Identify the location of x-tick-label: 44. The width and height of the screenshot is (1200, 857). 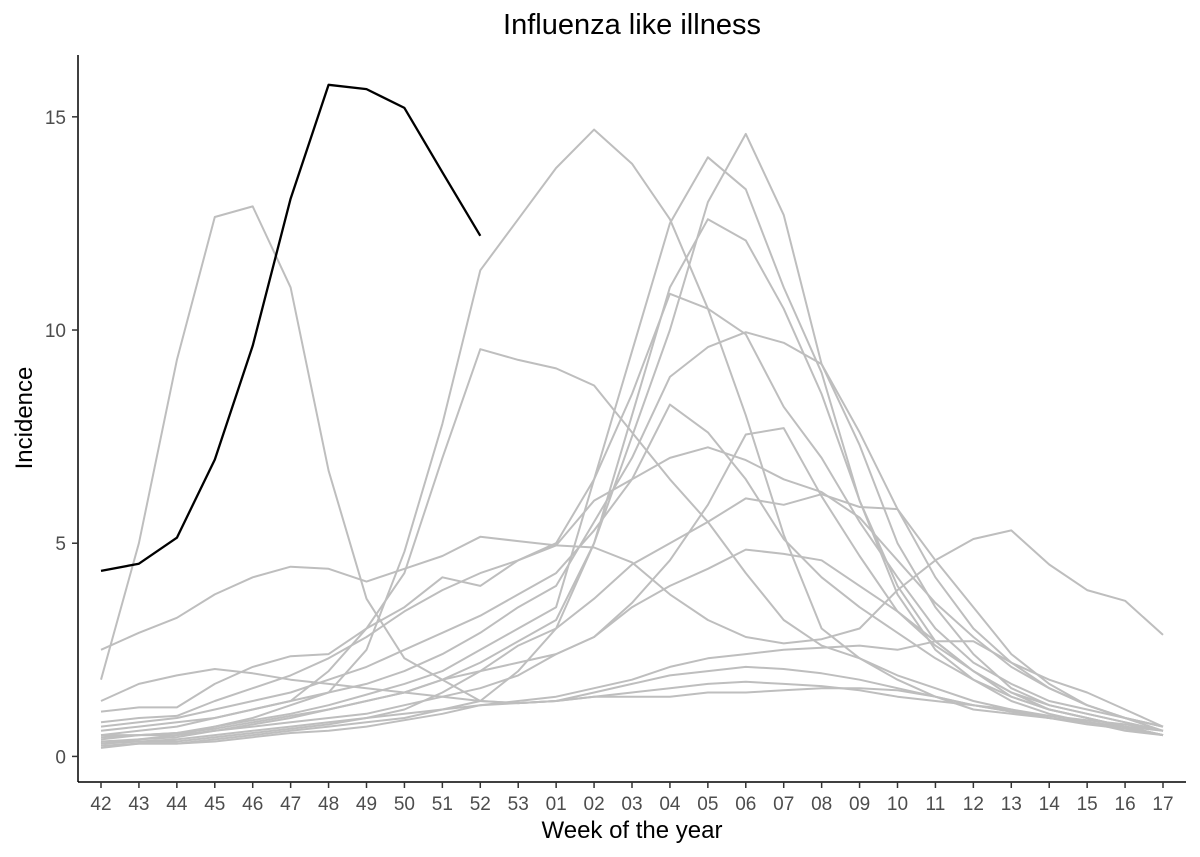
(177, 804).